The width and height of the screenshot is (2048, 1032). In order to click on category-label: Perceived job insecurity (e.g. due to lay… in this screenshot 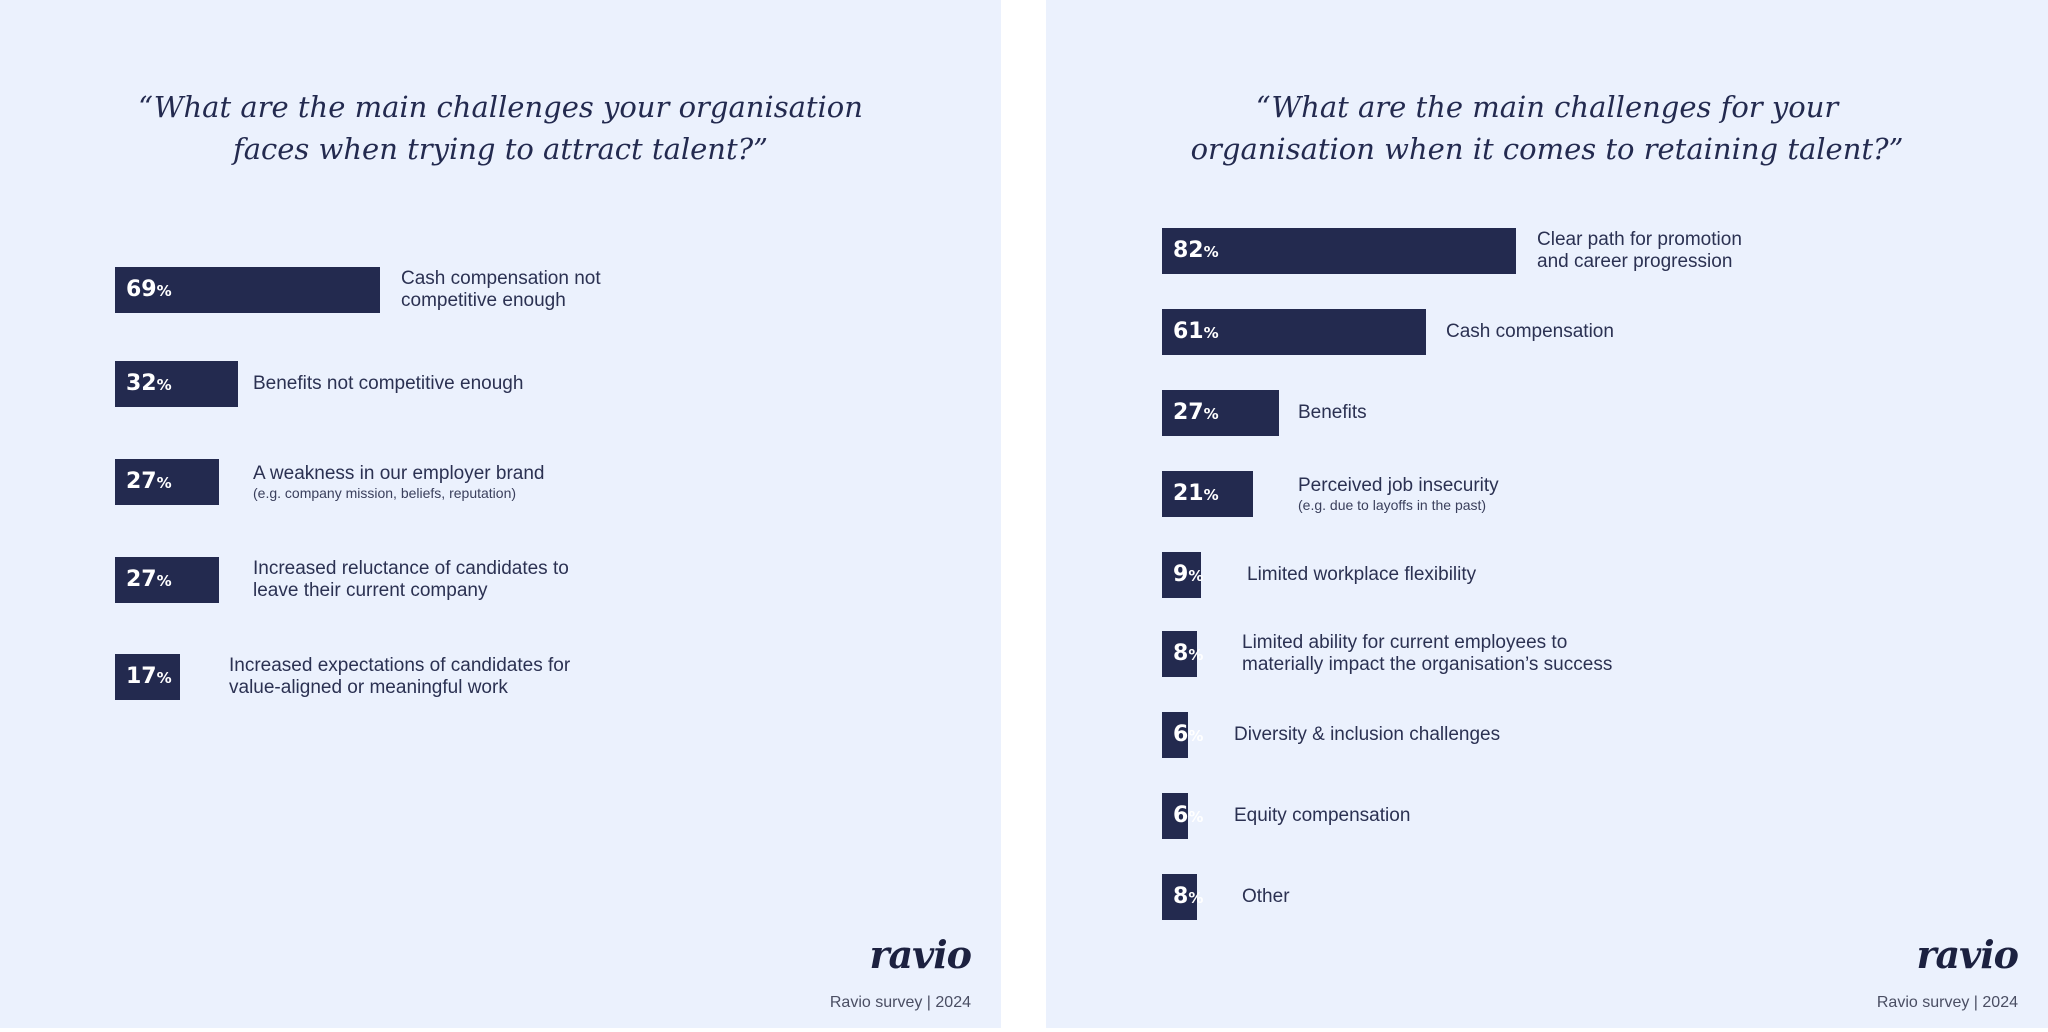, I will do `click(1398, 493)`.